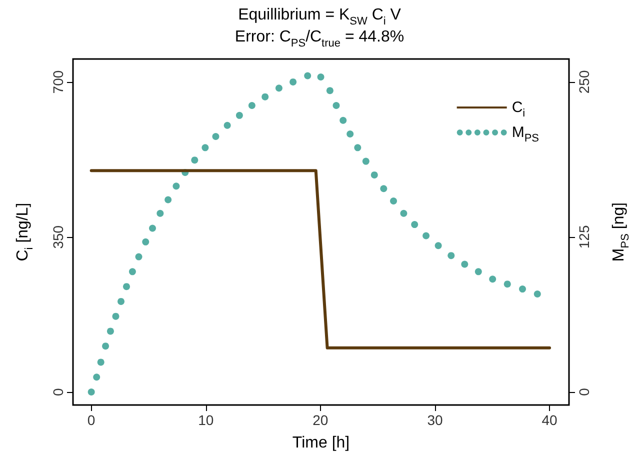  What do you see at coordinates (621, 232) in the screenshot?
I see `y2-axis-title: MPS [ng]` at bounding box center [621, 232].